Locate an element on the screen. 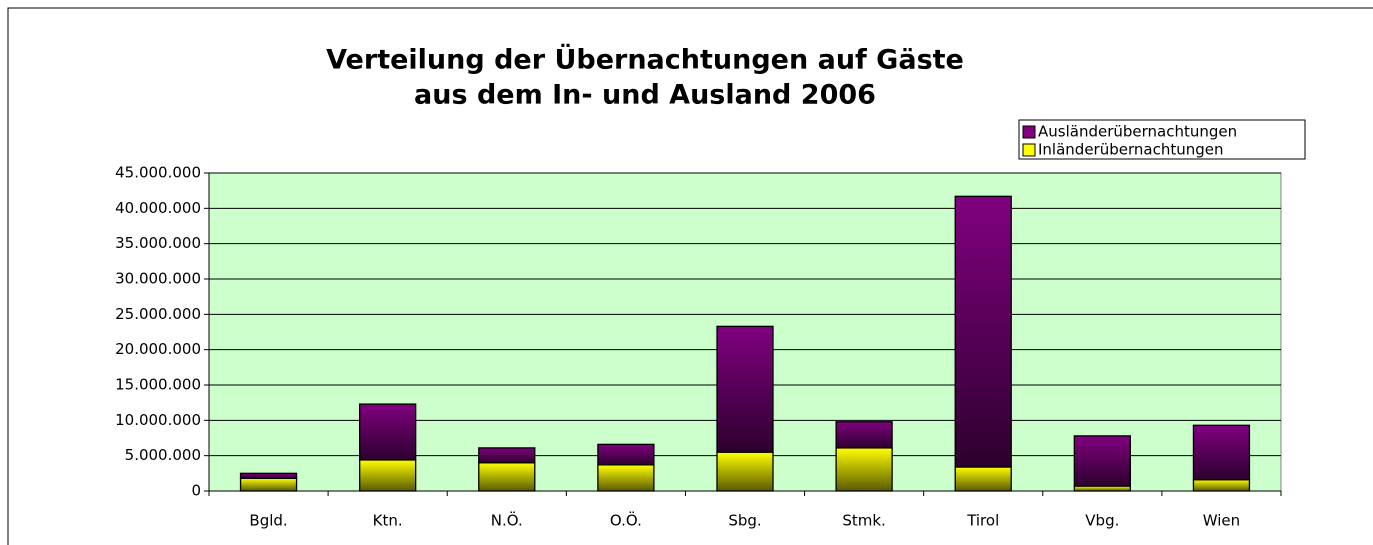  y-tick-label: 30.000.000 is located at coordinates (158, 279).